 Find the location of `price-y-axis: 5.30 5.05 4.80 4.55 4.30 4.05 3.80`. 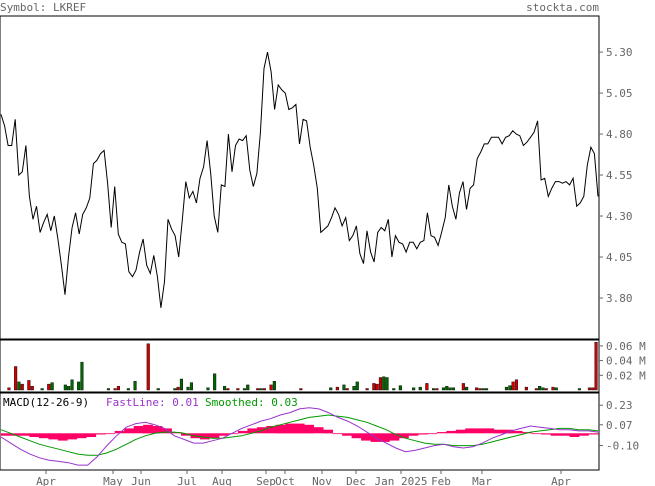

price-y-axis: 5.30 5.05 4.80 4.55 4.30 4.05 3.80 is located at coordinates (616, 175).